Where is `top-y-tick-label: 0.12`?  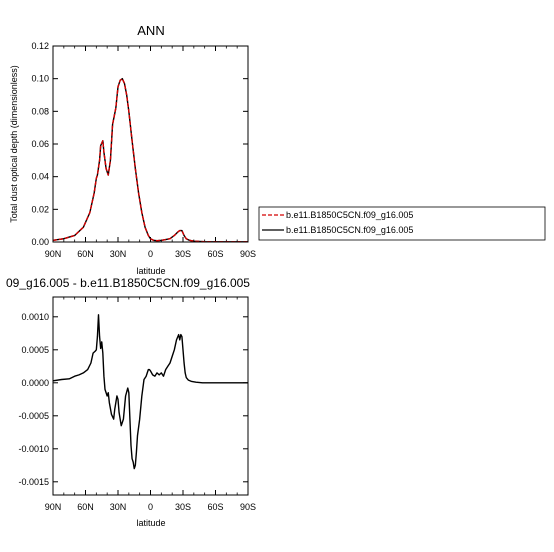
top-y-tick-label: 0.12 is located at coordinates (40, 46).